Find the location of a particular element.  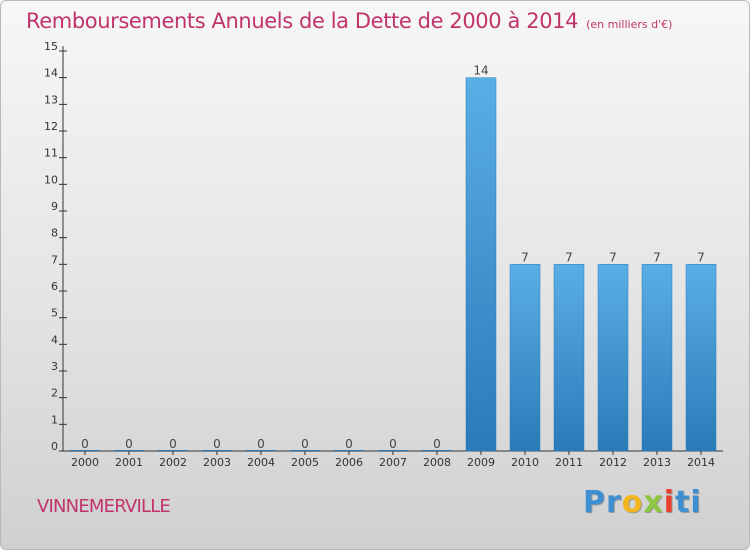

logo-letter: P is located at coordinates (594, 502).